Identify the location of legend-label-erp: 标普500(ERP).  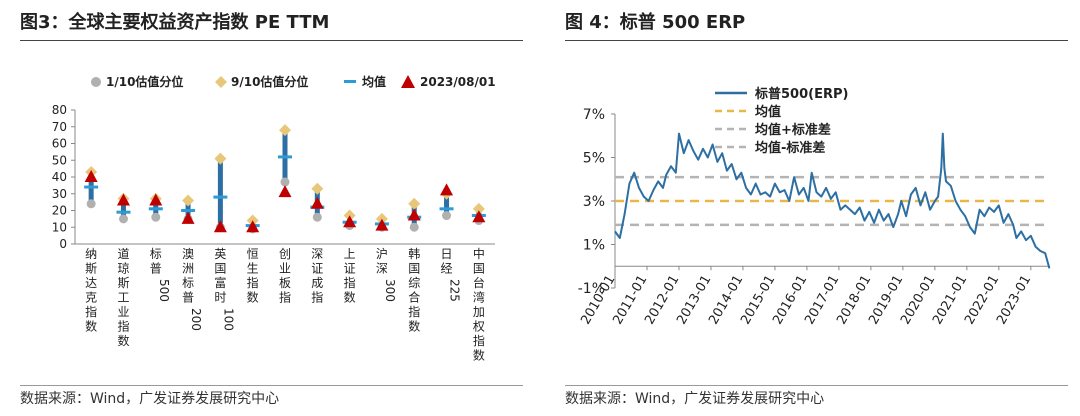
(801, 94).